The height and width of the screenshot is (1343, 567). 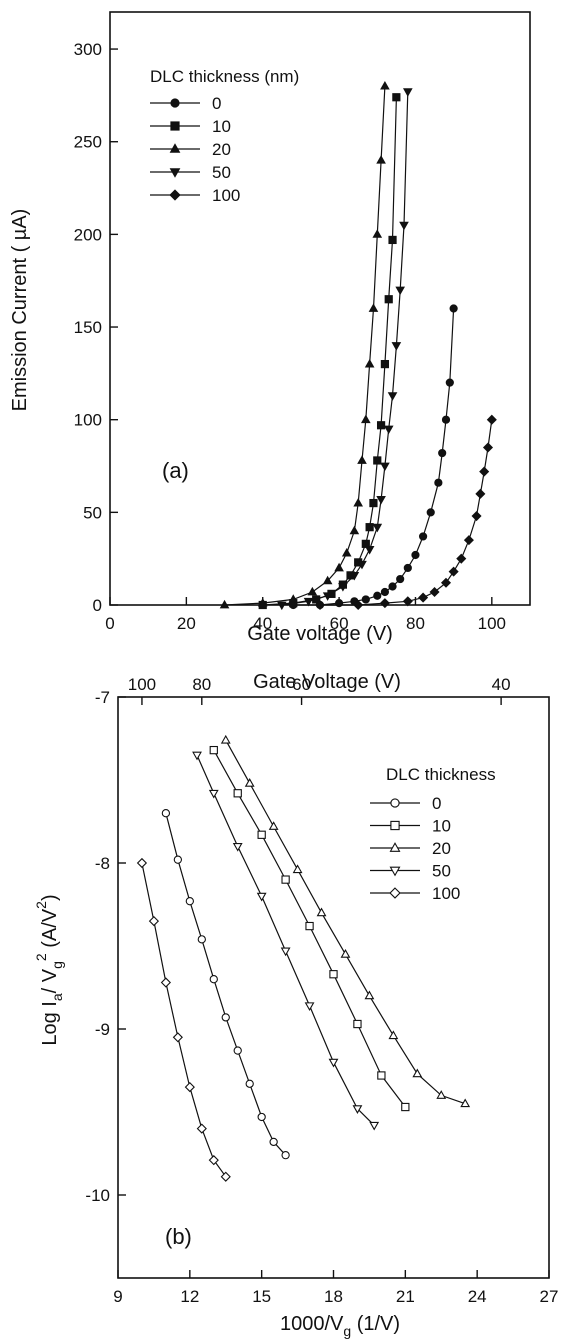 I want to click on b-legend-label-20: 20, so click(x=441, y=848).